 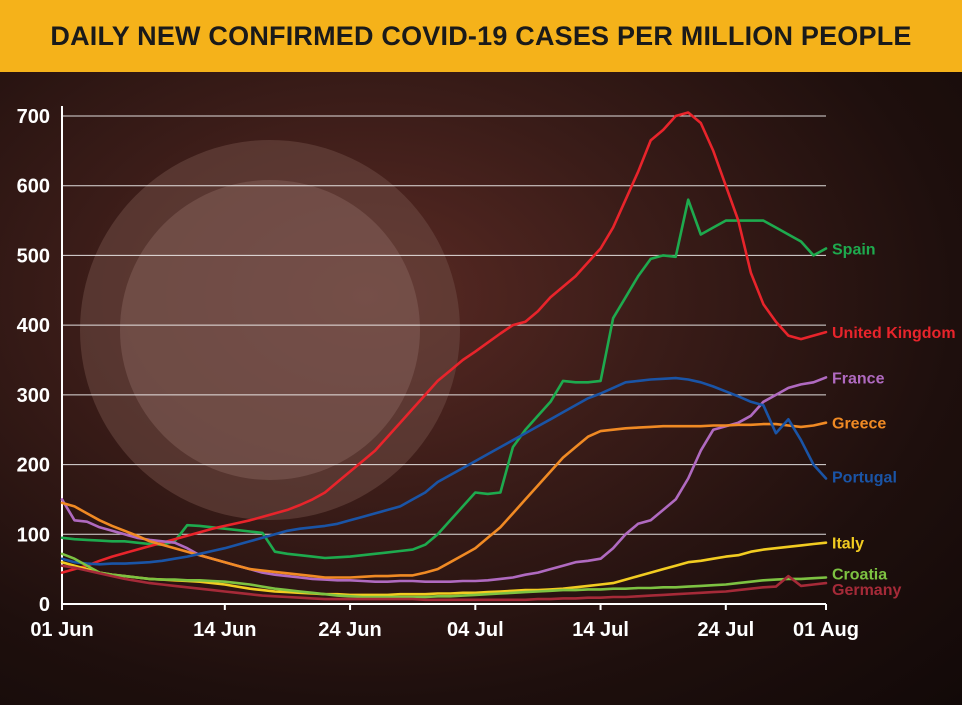 I want to click on series-line-croatia, so click(x=444, y=575).